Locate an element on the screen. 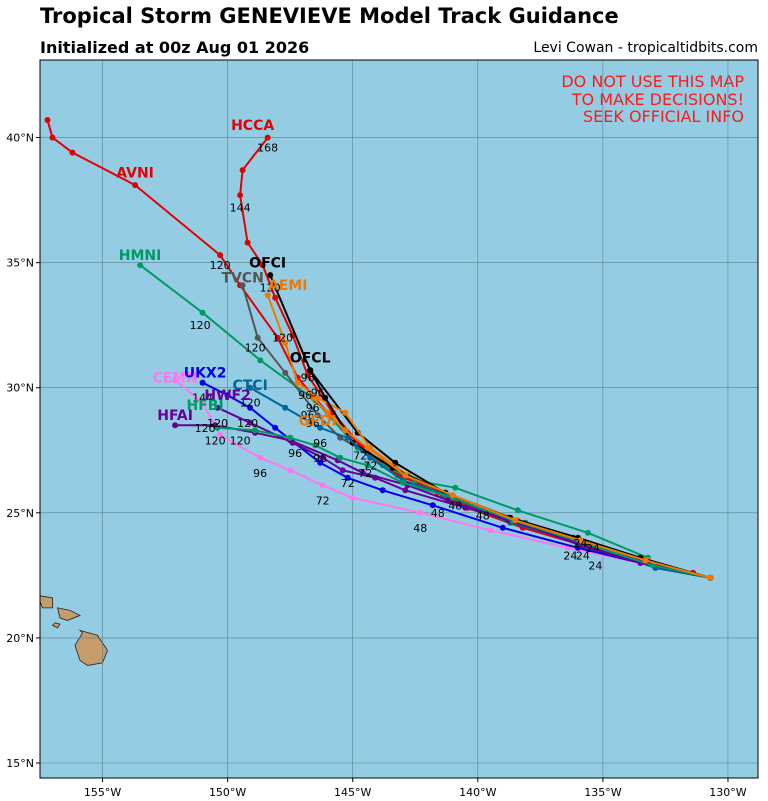 This screenshot has height=801, width=768. model-label-gfdi: GFDI is located at coordinates (318, 421).